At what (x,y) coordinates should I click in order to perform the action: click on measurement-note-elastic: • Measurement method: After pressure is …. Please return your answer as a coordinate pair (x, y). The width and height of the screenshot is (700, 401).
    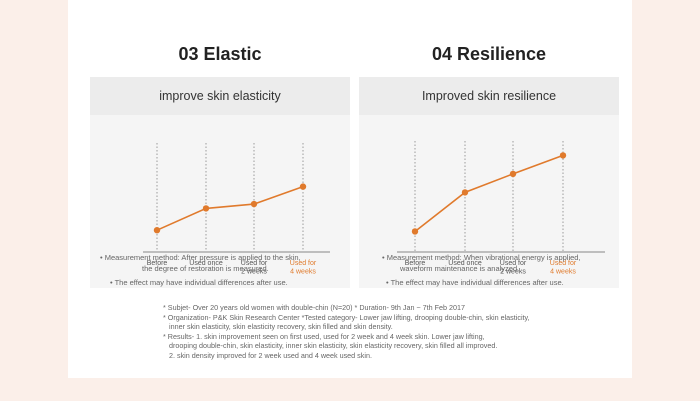
    Looking at the image, I should click on (200, 271).